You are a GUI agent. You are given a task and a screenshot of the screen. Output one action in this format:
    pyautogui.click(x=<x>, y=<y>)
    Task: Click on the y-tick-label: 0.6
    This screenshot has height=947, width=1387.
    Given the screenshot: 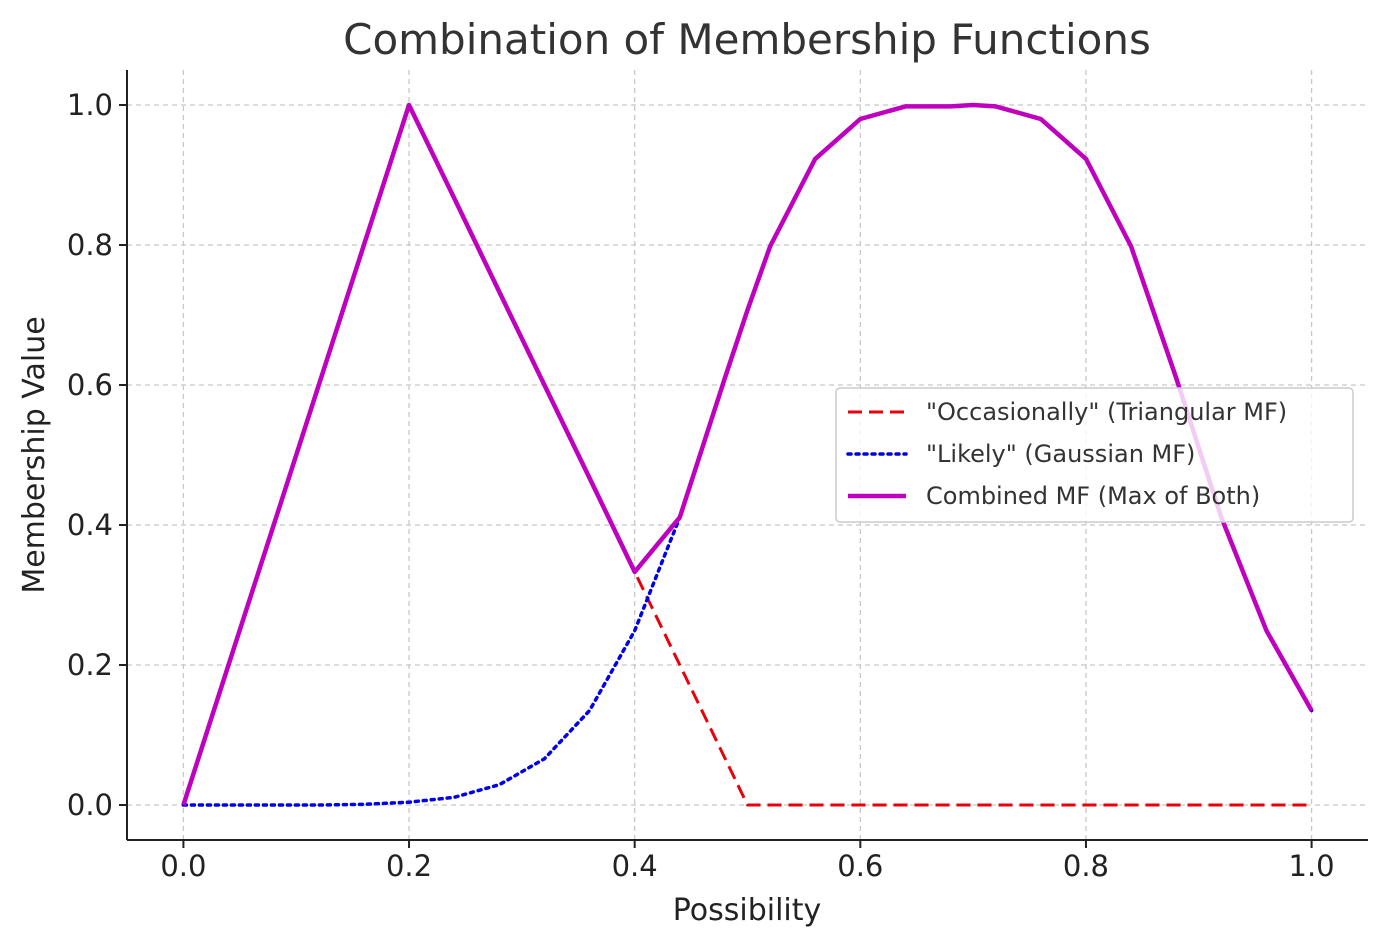 What is the action you would take?
    pyautogui.click(x=90, y=385)
    